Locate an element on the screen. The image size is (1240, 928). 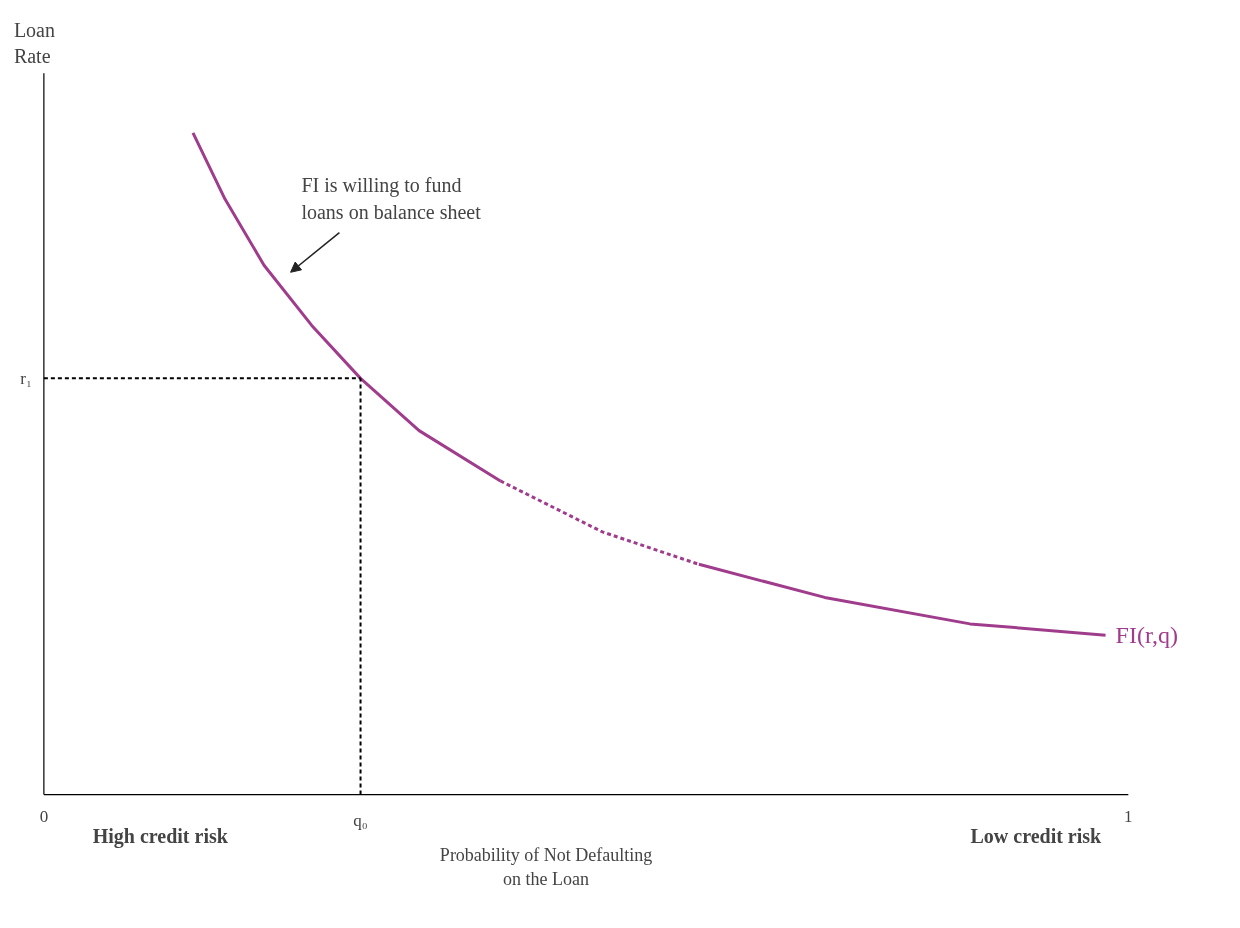
x-tick-label: q₀ is located at coordinates (360, 820).